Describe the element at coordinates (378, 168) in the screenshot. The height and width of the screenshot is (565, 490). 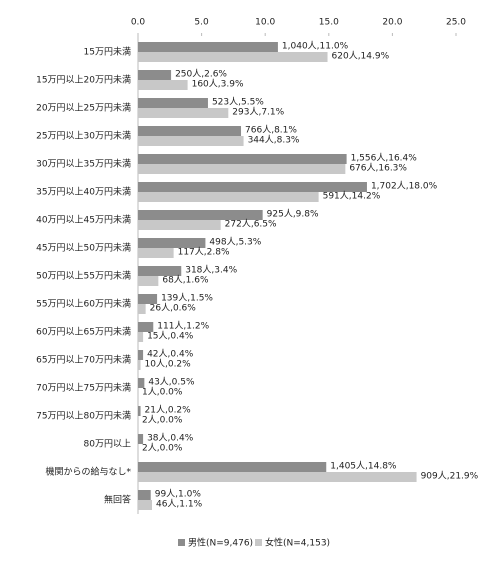
I see `data-label: 676人,16.3%` at that location.